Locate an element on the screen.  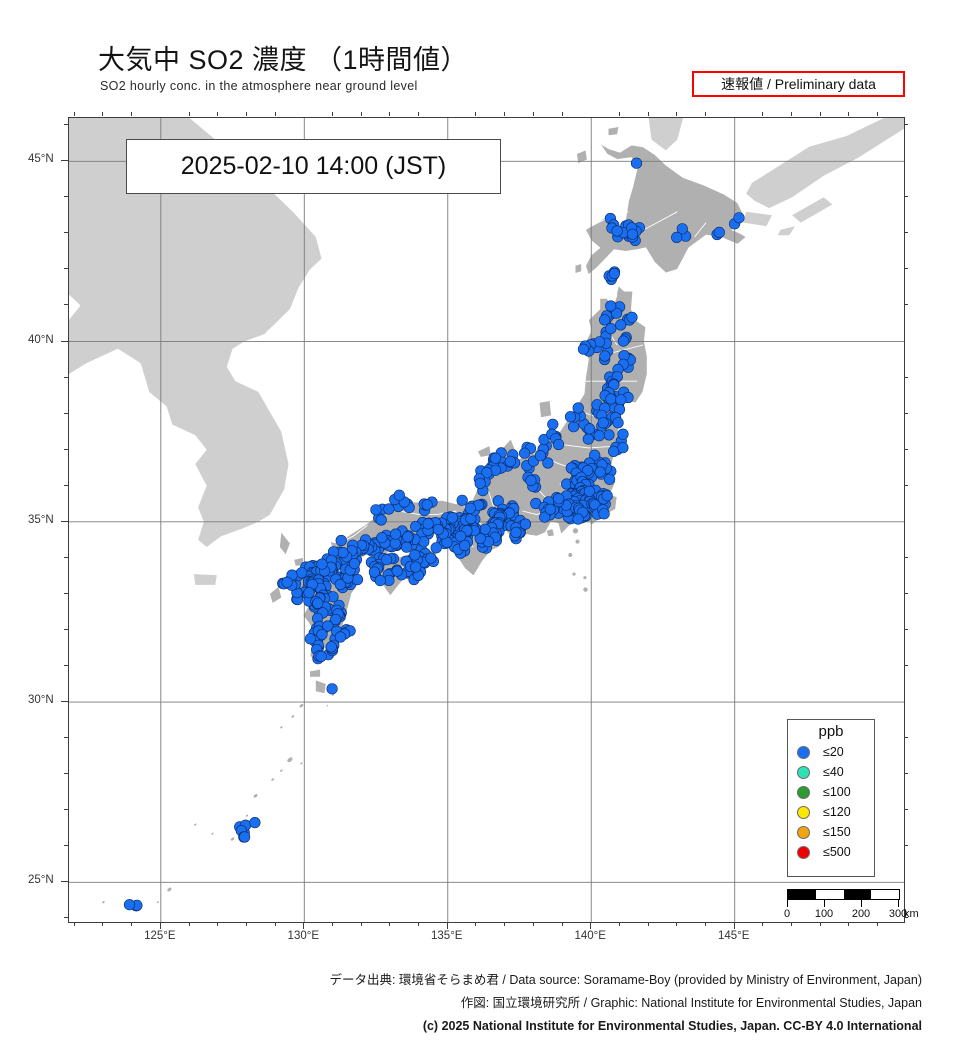
legend-item: ≤40 is located at coordinates (831, 772).